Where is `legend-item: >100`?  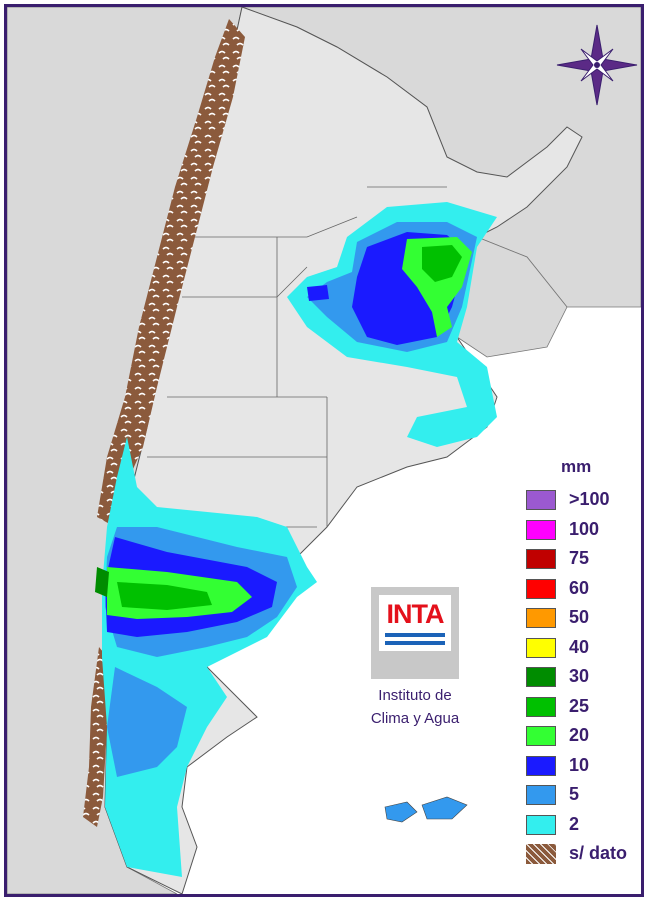 legend-item: >100 is located at coordinates (582, 500).